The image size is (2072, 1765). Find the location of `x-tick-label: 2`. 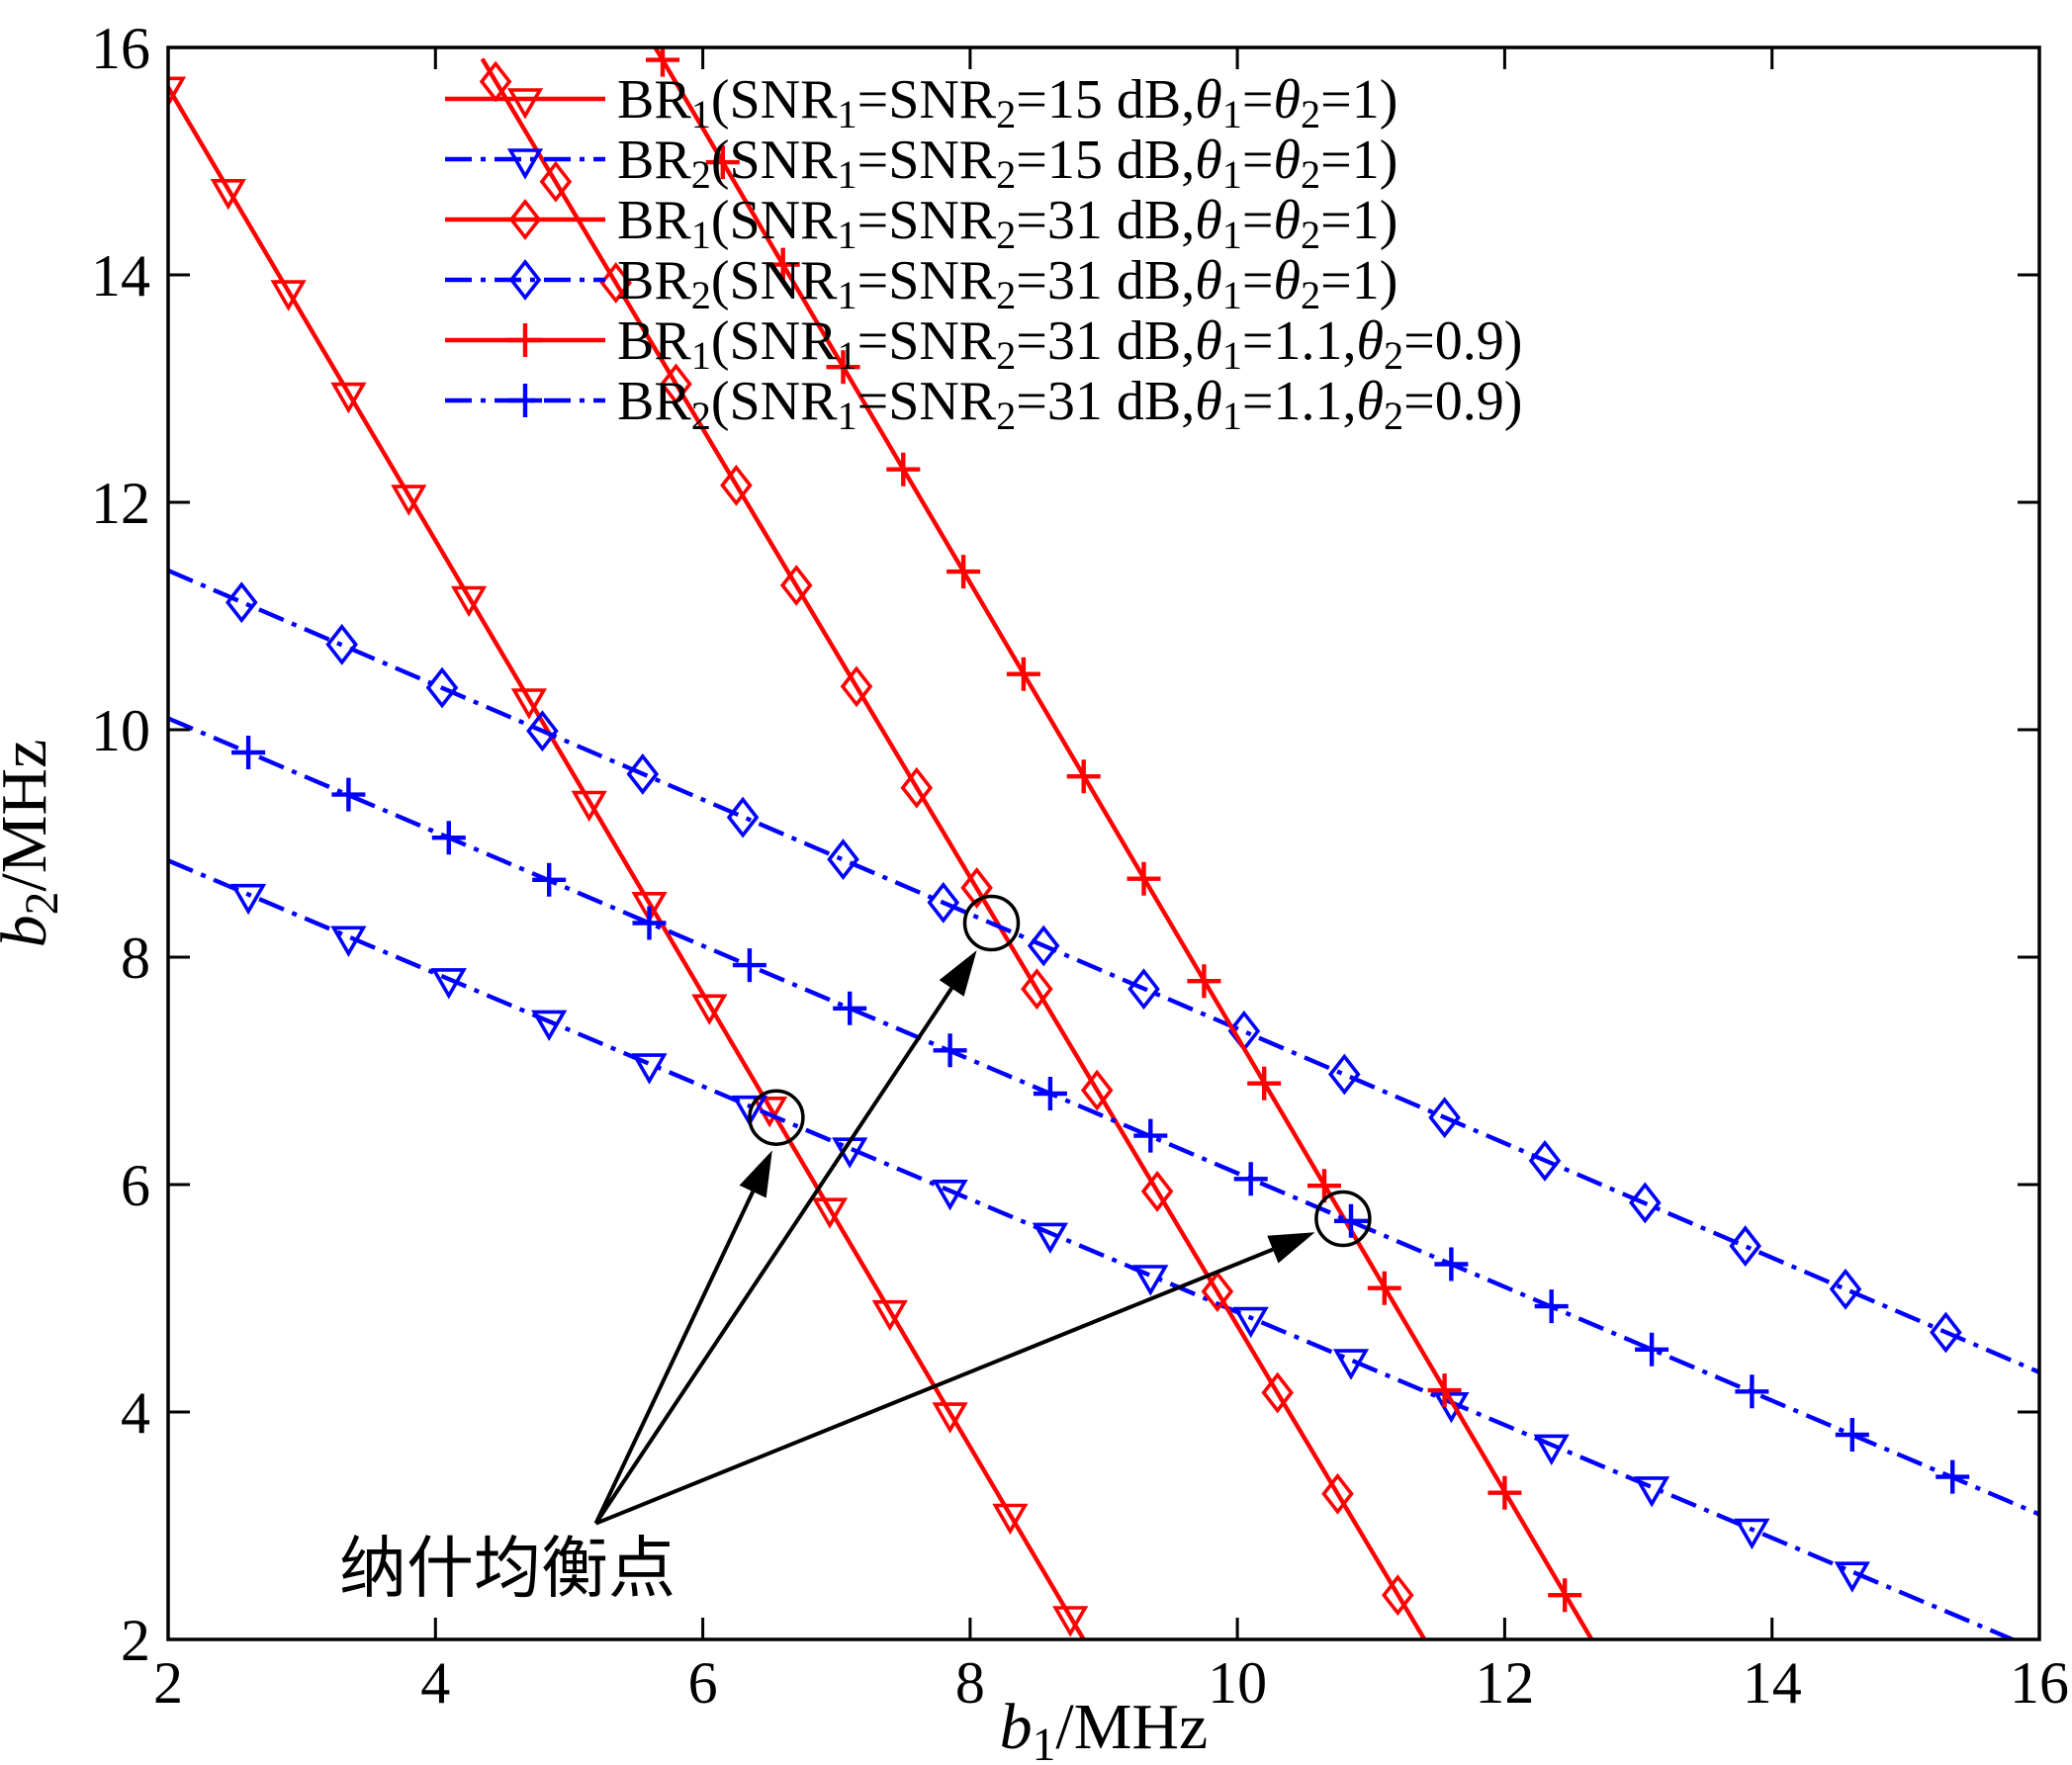

x-tick-label: 2 is located at coordinates (168, 1683).